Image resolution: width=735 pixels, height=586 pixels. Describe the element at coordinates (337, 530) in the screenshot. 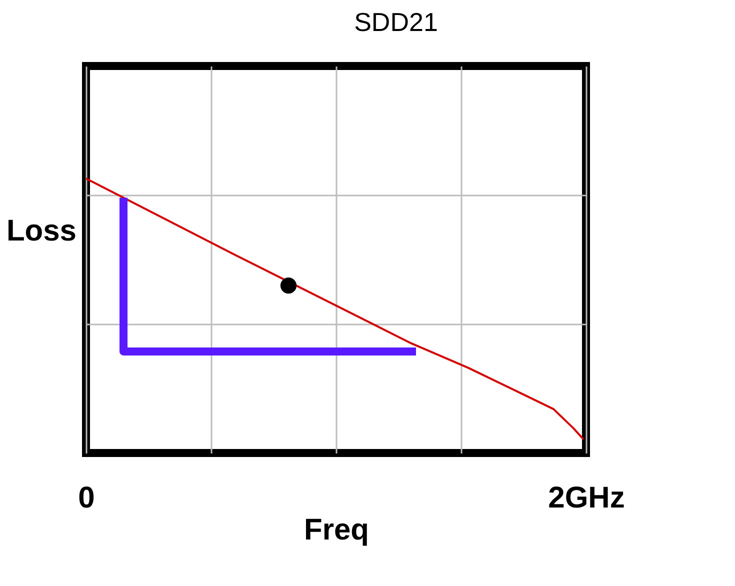

I see `x-axis-title: Freq` at that location.